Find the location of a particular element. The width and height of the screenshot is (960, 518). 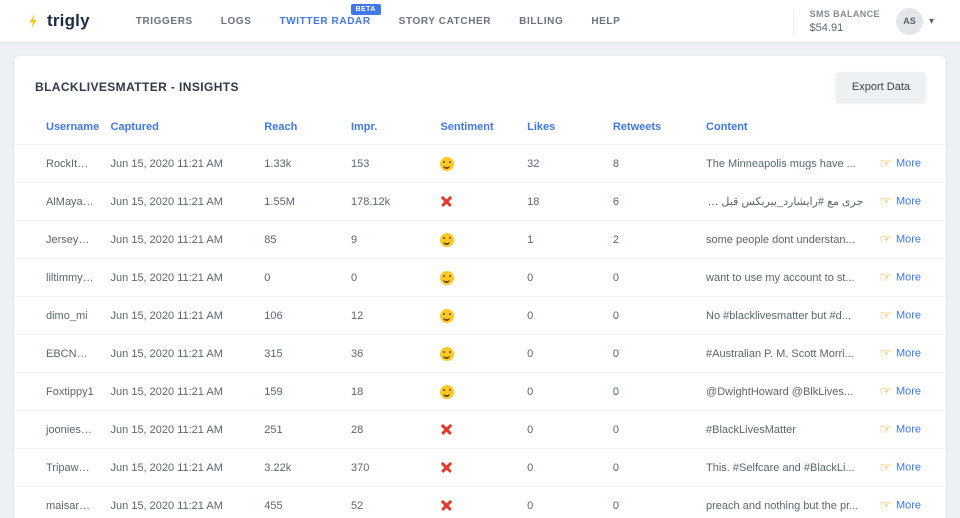

sms-balance-value: $54.91 is located at coordinates (826, 27).